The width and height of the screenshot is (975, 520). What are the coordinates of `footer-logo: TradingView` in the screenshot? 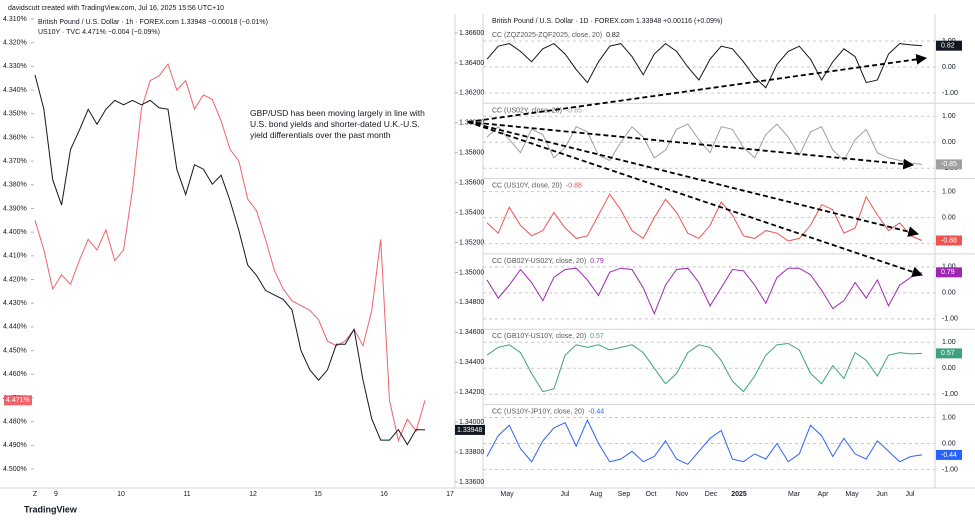 It's located at (51, 509).